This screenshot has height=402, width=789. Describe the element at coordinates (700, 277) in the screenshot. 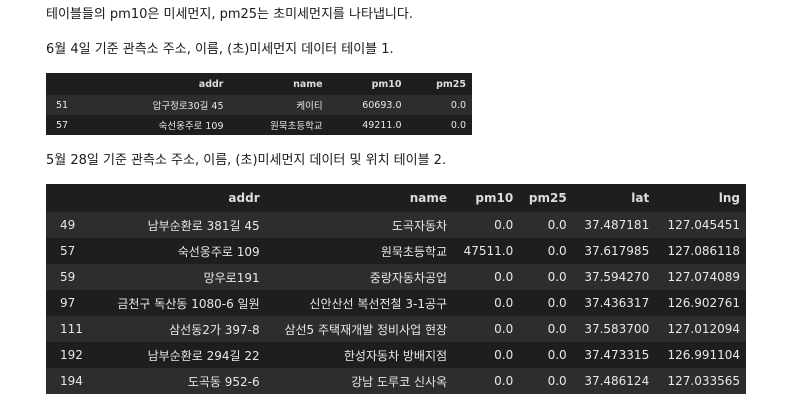

I see `lng-cell: 127.074089` at that location.